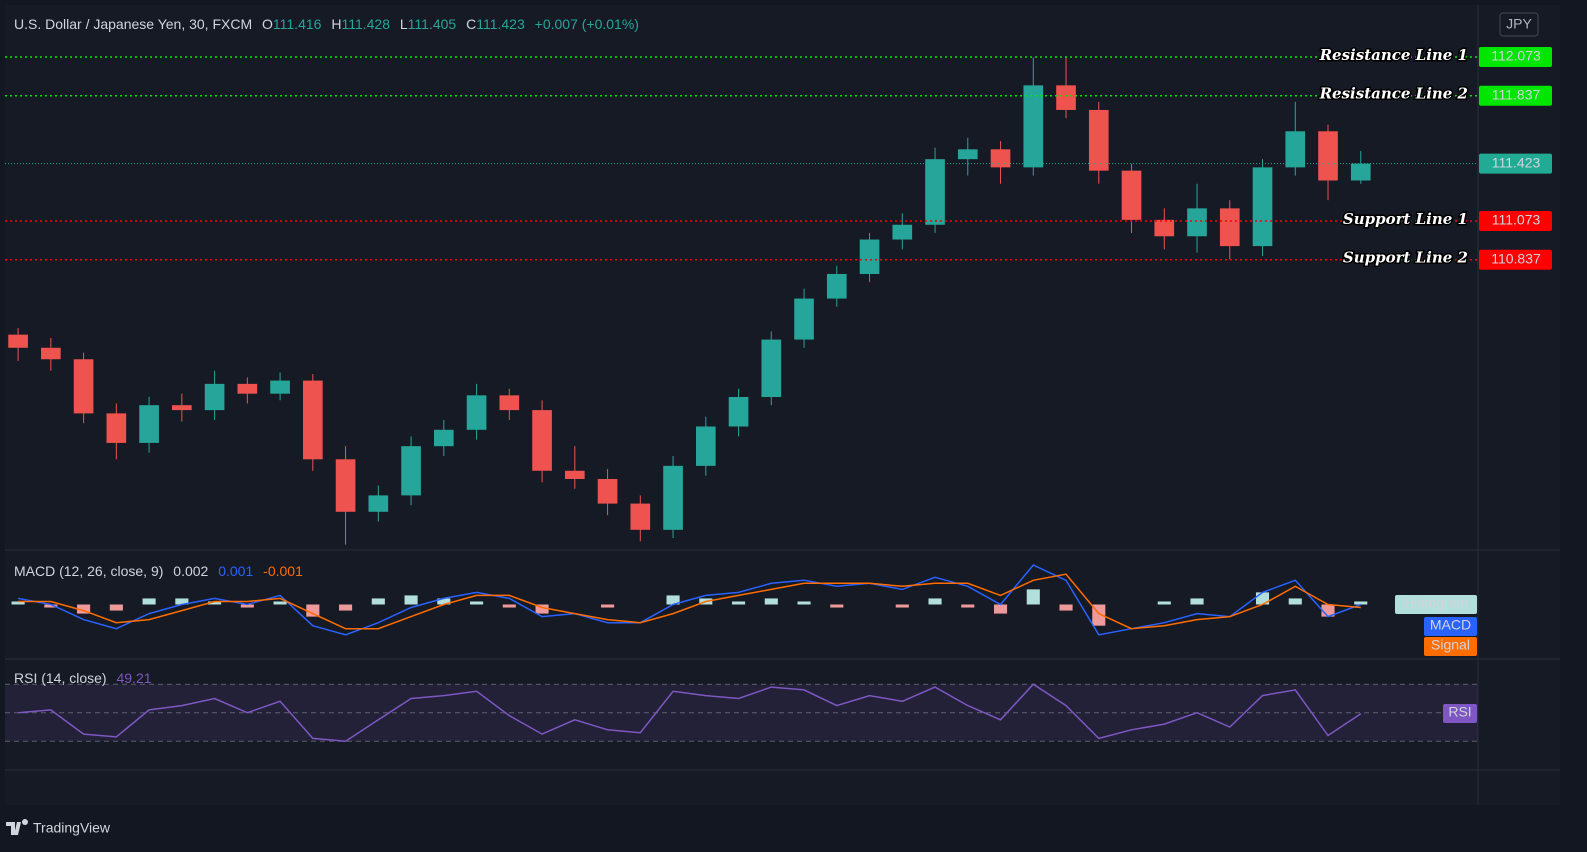  I want to click on macd-header-value: -0.001, so click(283, 571).